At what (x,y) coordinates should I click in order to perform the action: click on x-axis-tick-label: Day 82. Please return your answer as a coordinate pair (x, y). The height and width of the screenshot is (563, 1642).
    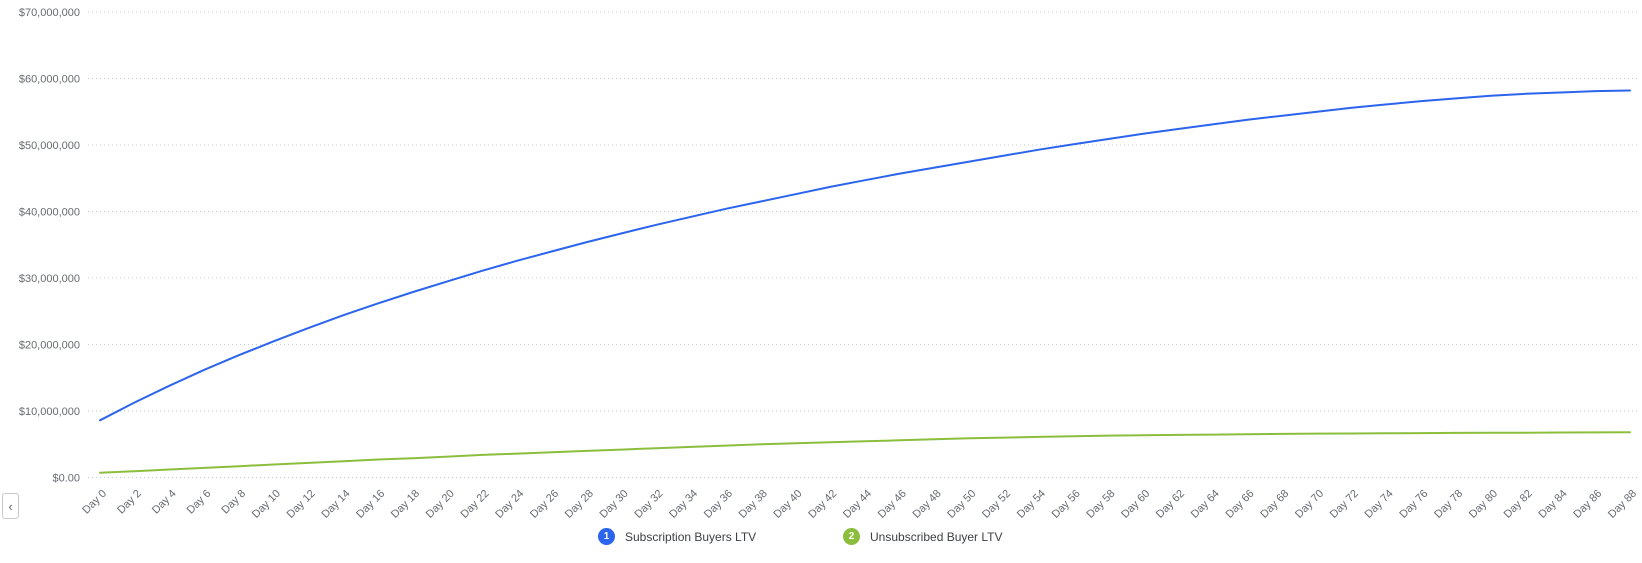
    Looking at the image, I should click on (1518, 504).